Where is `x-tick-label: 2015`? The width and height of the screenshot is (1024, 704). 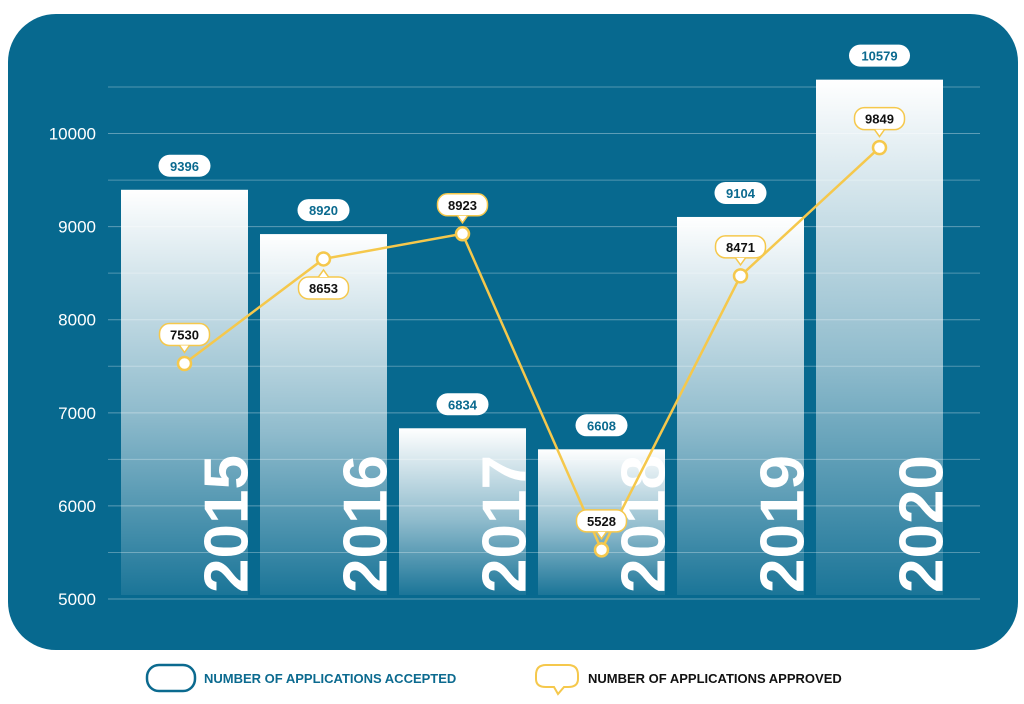 x-tick-label: 2015 is located at coordinates (227, 524).